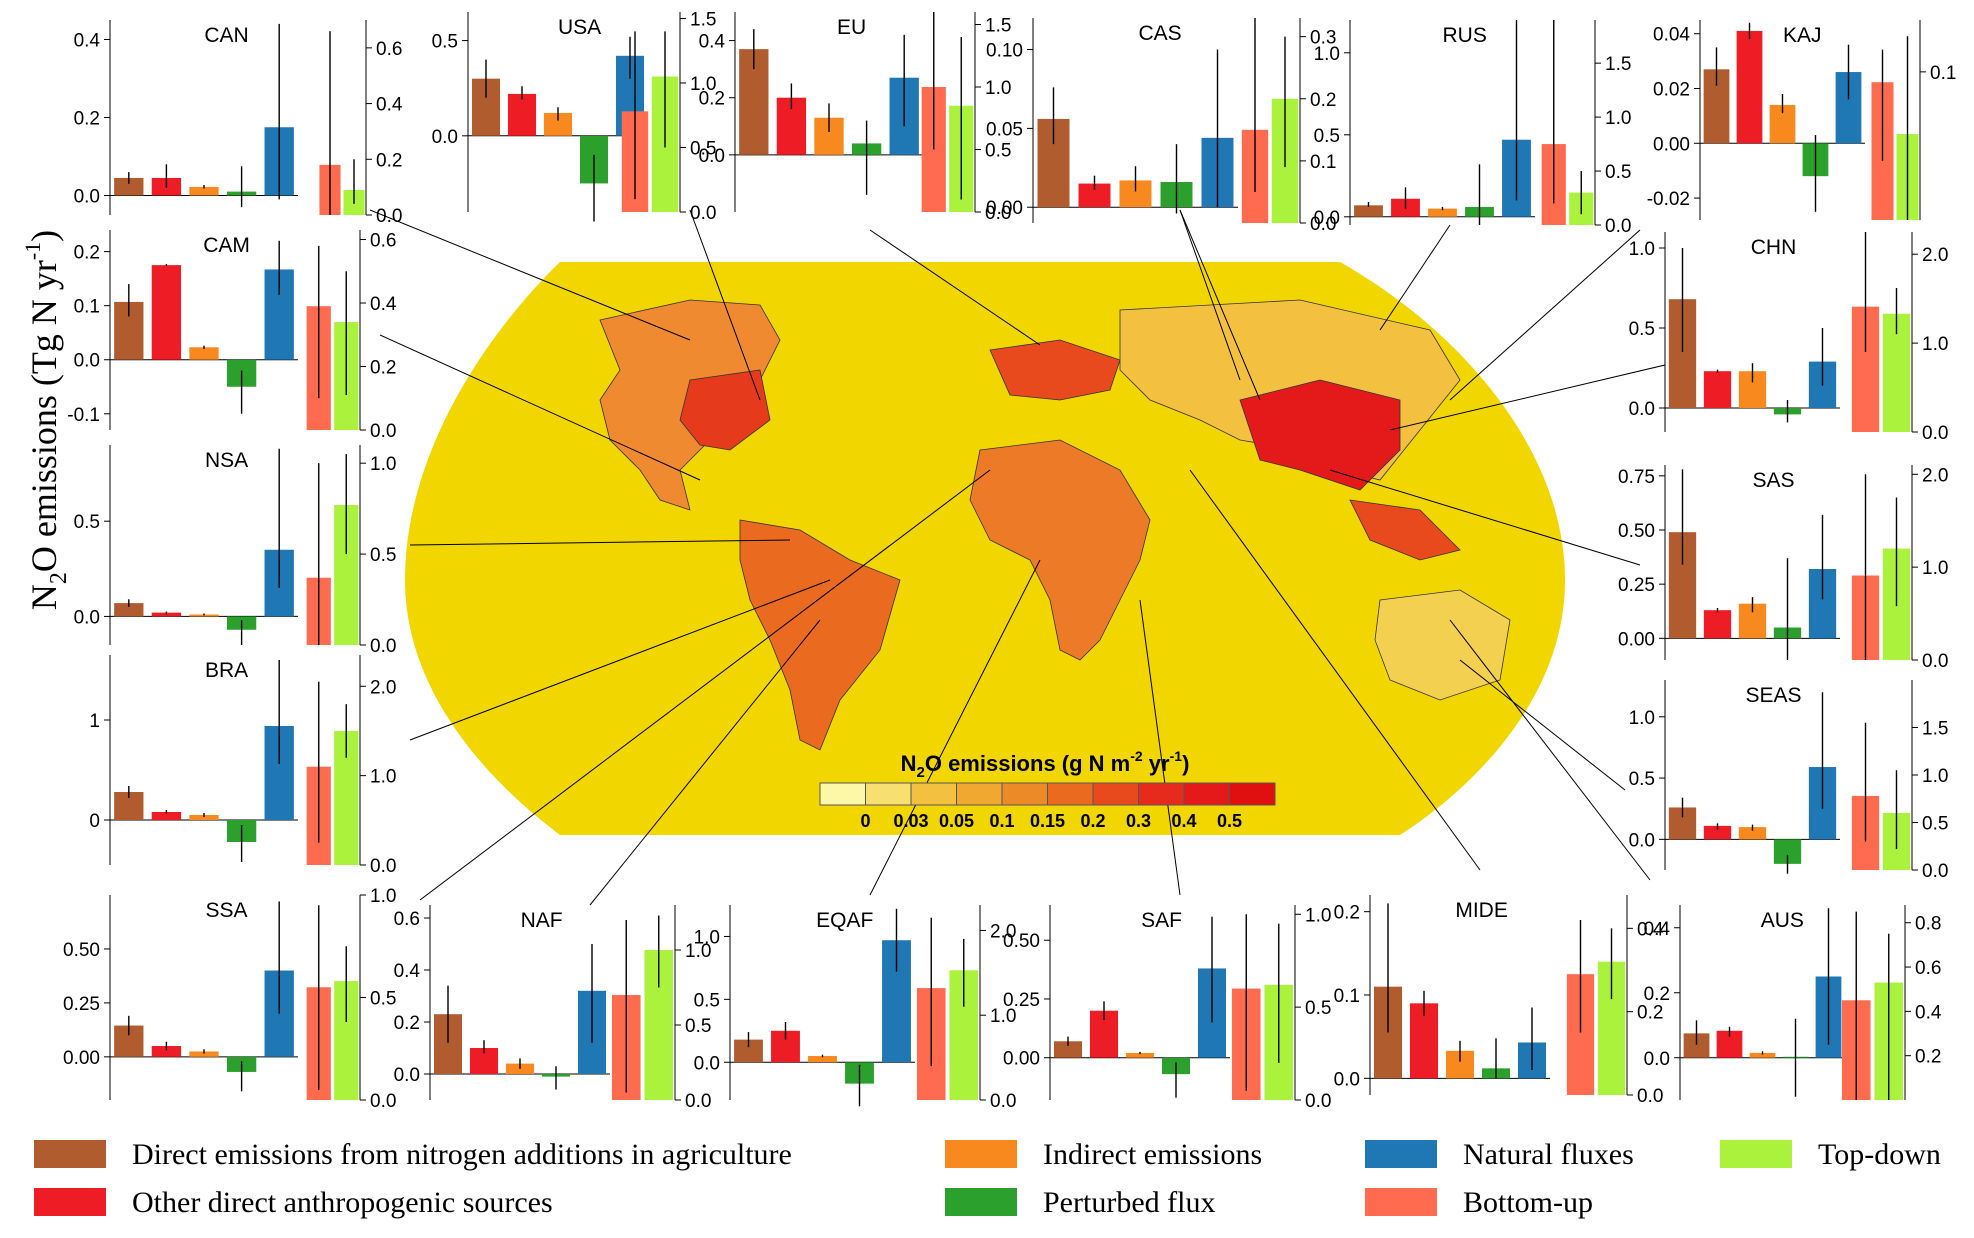  What do you see at coordinates (1047, 794) in the screenshot?
I see `map-legend-swatches` at bounding box center [1047, 794].